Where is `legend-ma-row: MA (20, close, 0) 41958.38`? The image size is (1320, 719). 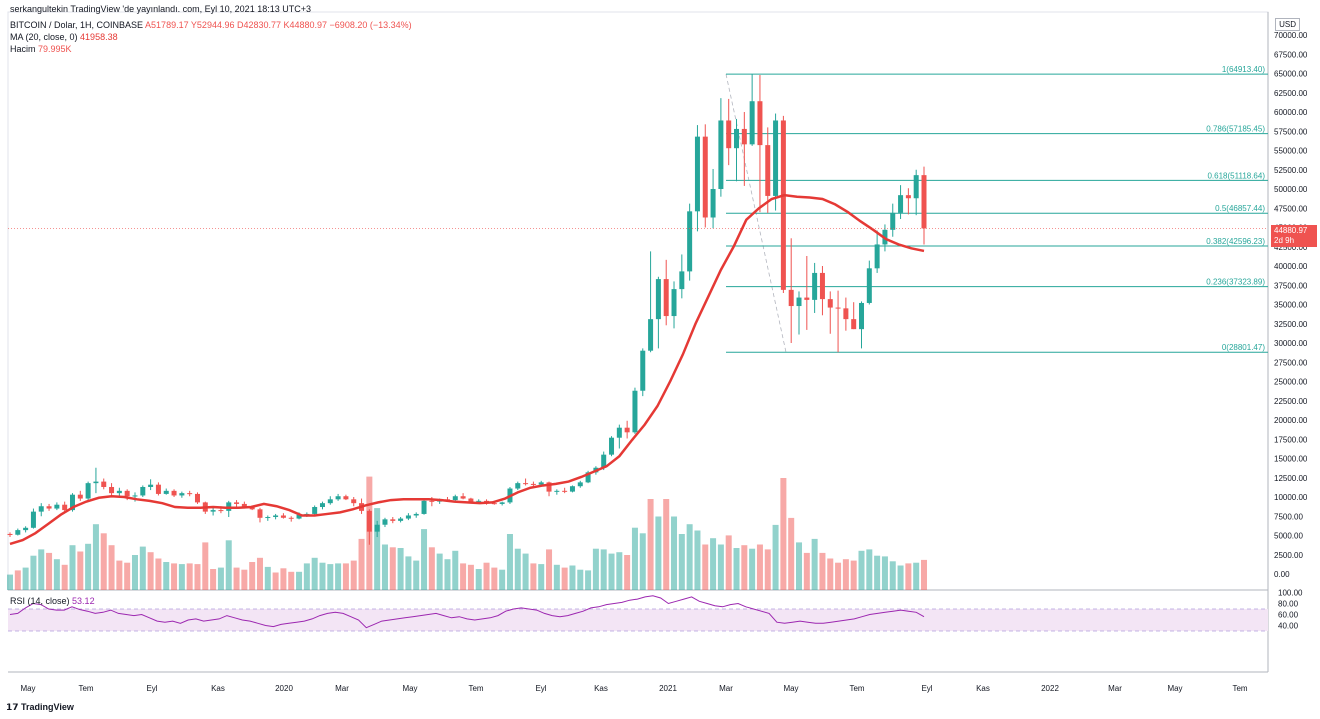 legend-ma-row: MA (20, close, 0) 41958.38 is located at coordinates (64, 37).